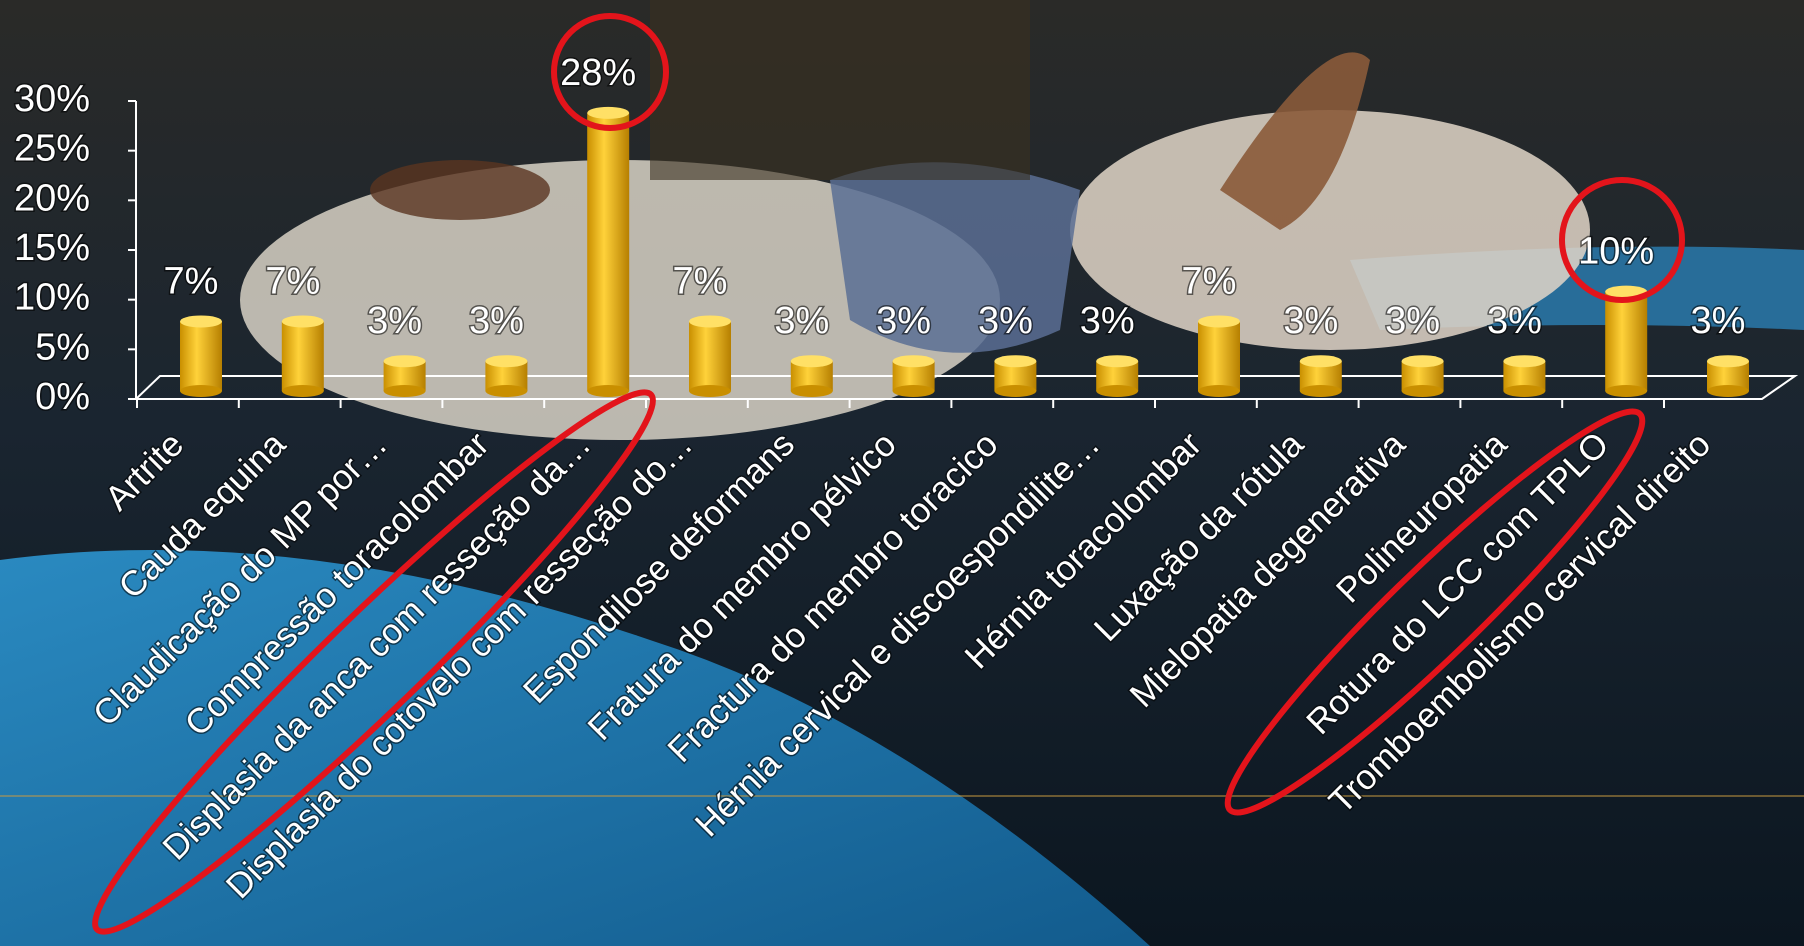  Describe the element at coordinates (62, 397) in the screenshot. I see `y-tick-label: 0%` at that location.